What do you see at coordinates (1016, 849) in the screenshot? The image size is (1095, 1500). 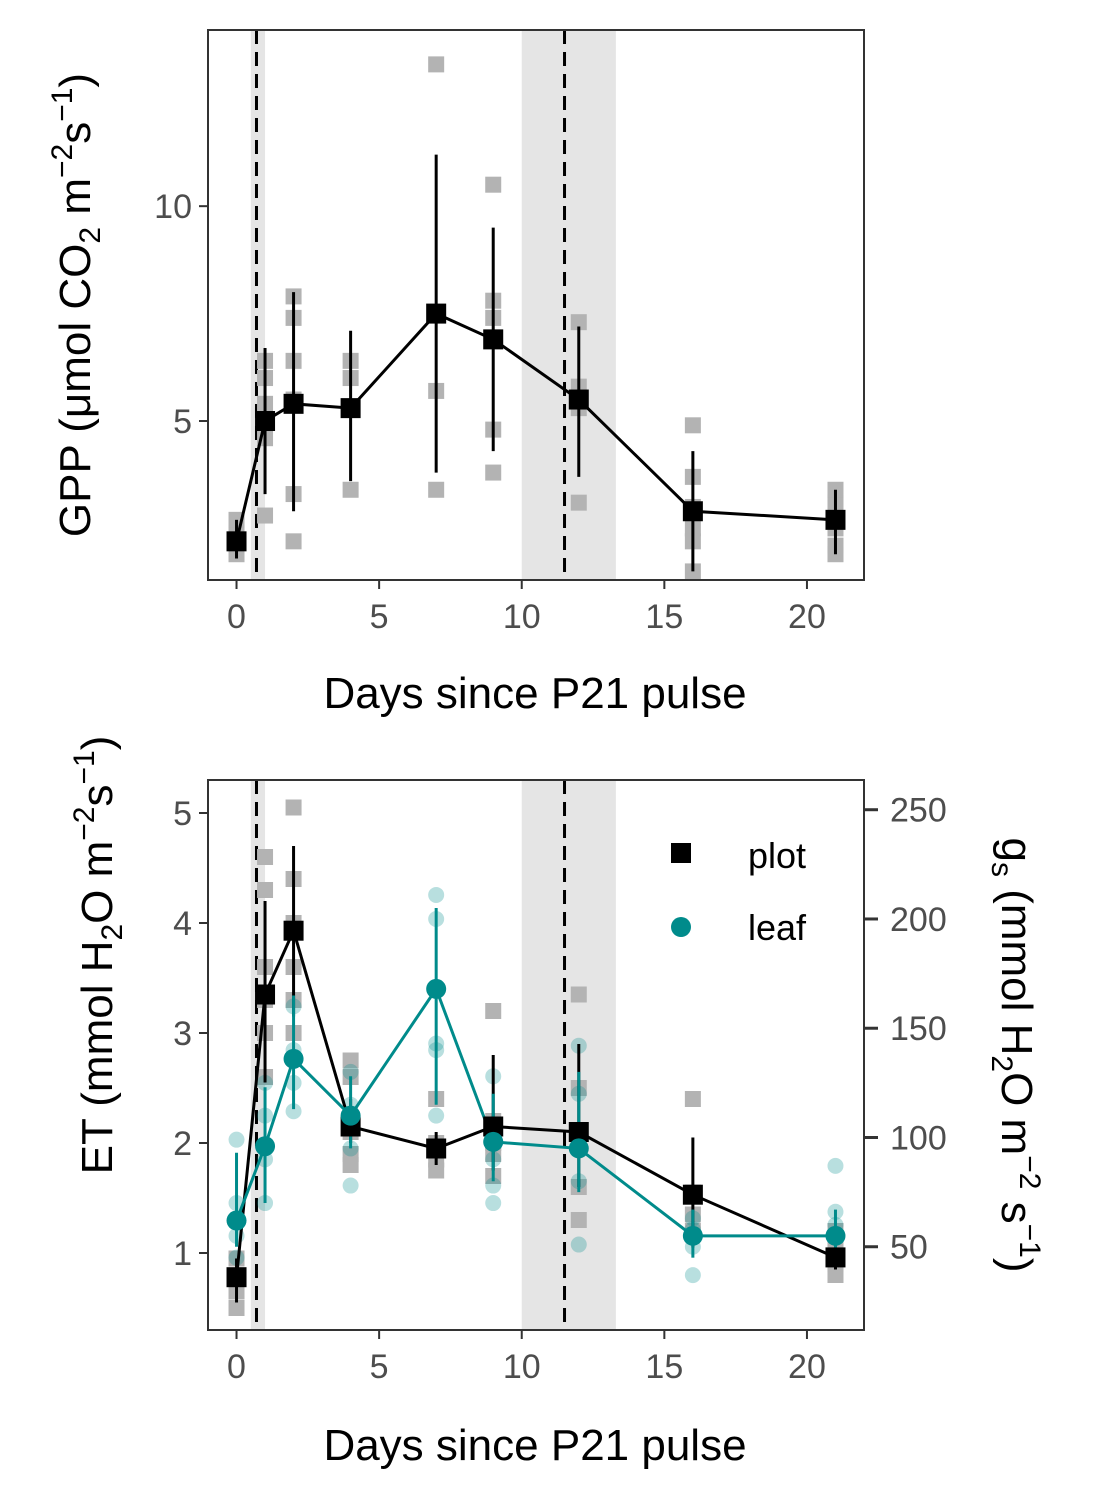 I see `et-y2label-g: g` at bounding box center [1016, 849].